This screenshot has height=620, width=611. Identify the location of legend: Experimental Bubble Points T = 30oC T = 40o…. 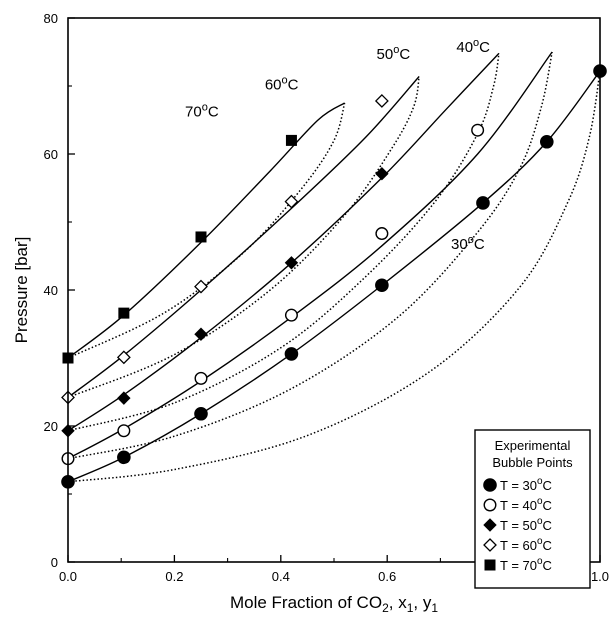
(532, 509).